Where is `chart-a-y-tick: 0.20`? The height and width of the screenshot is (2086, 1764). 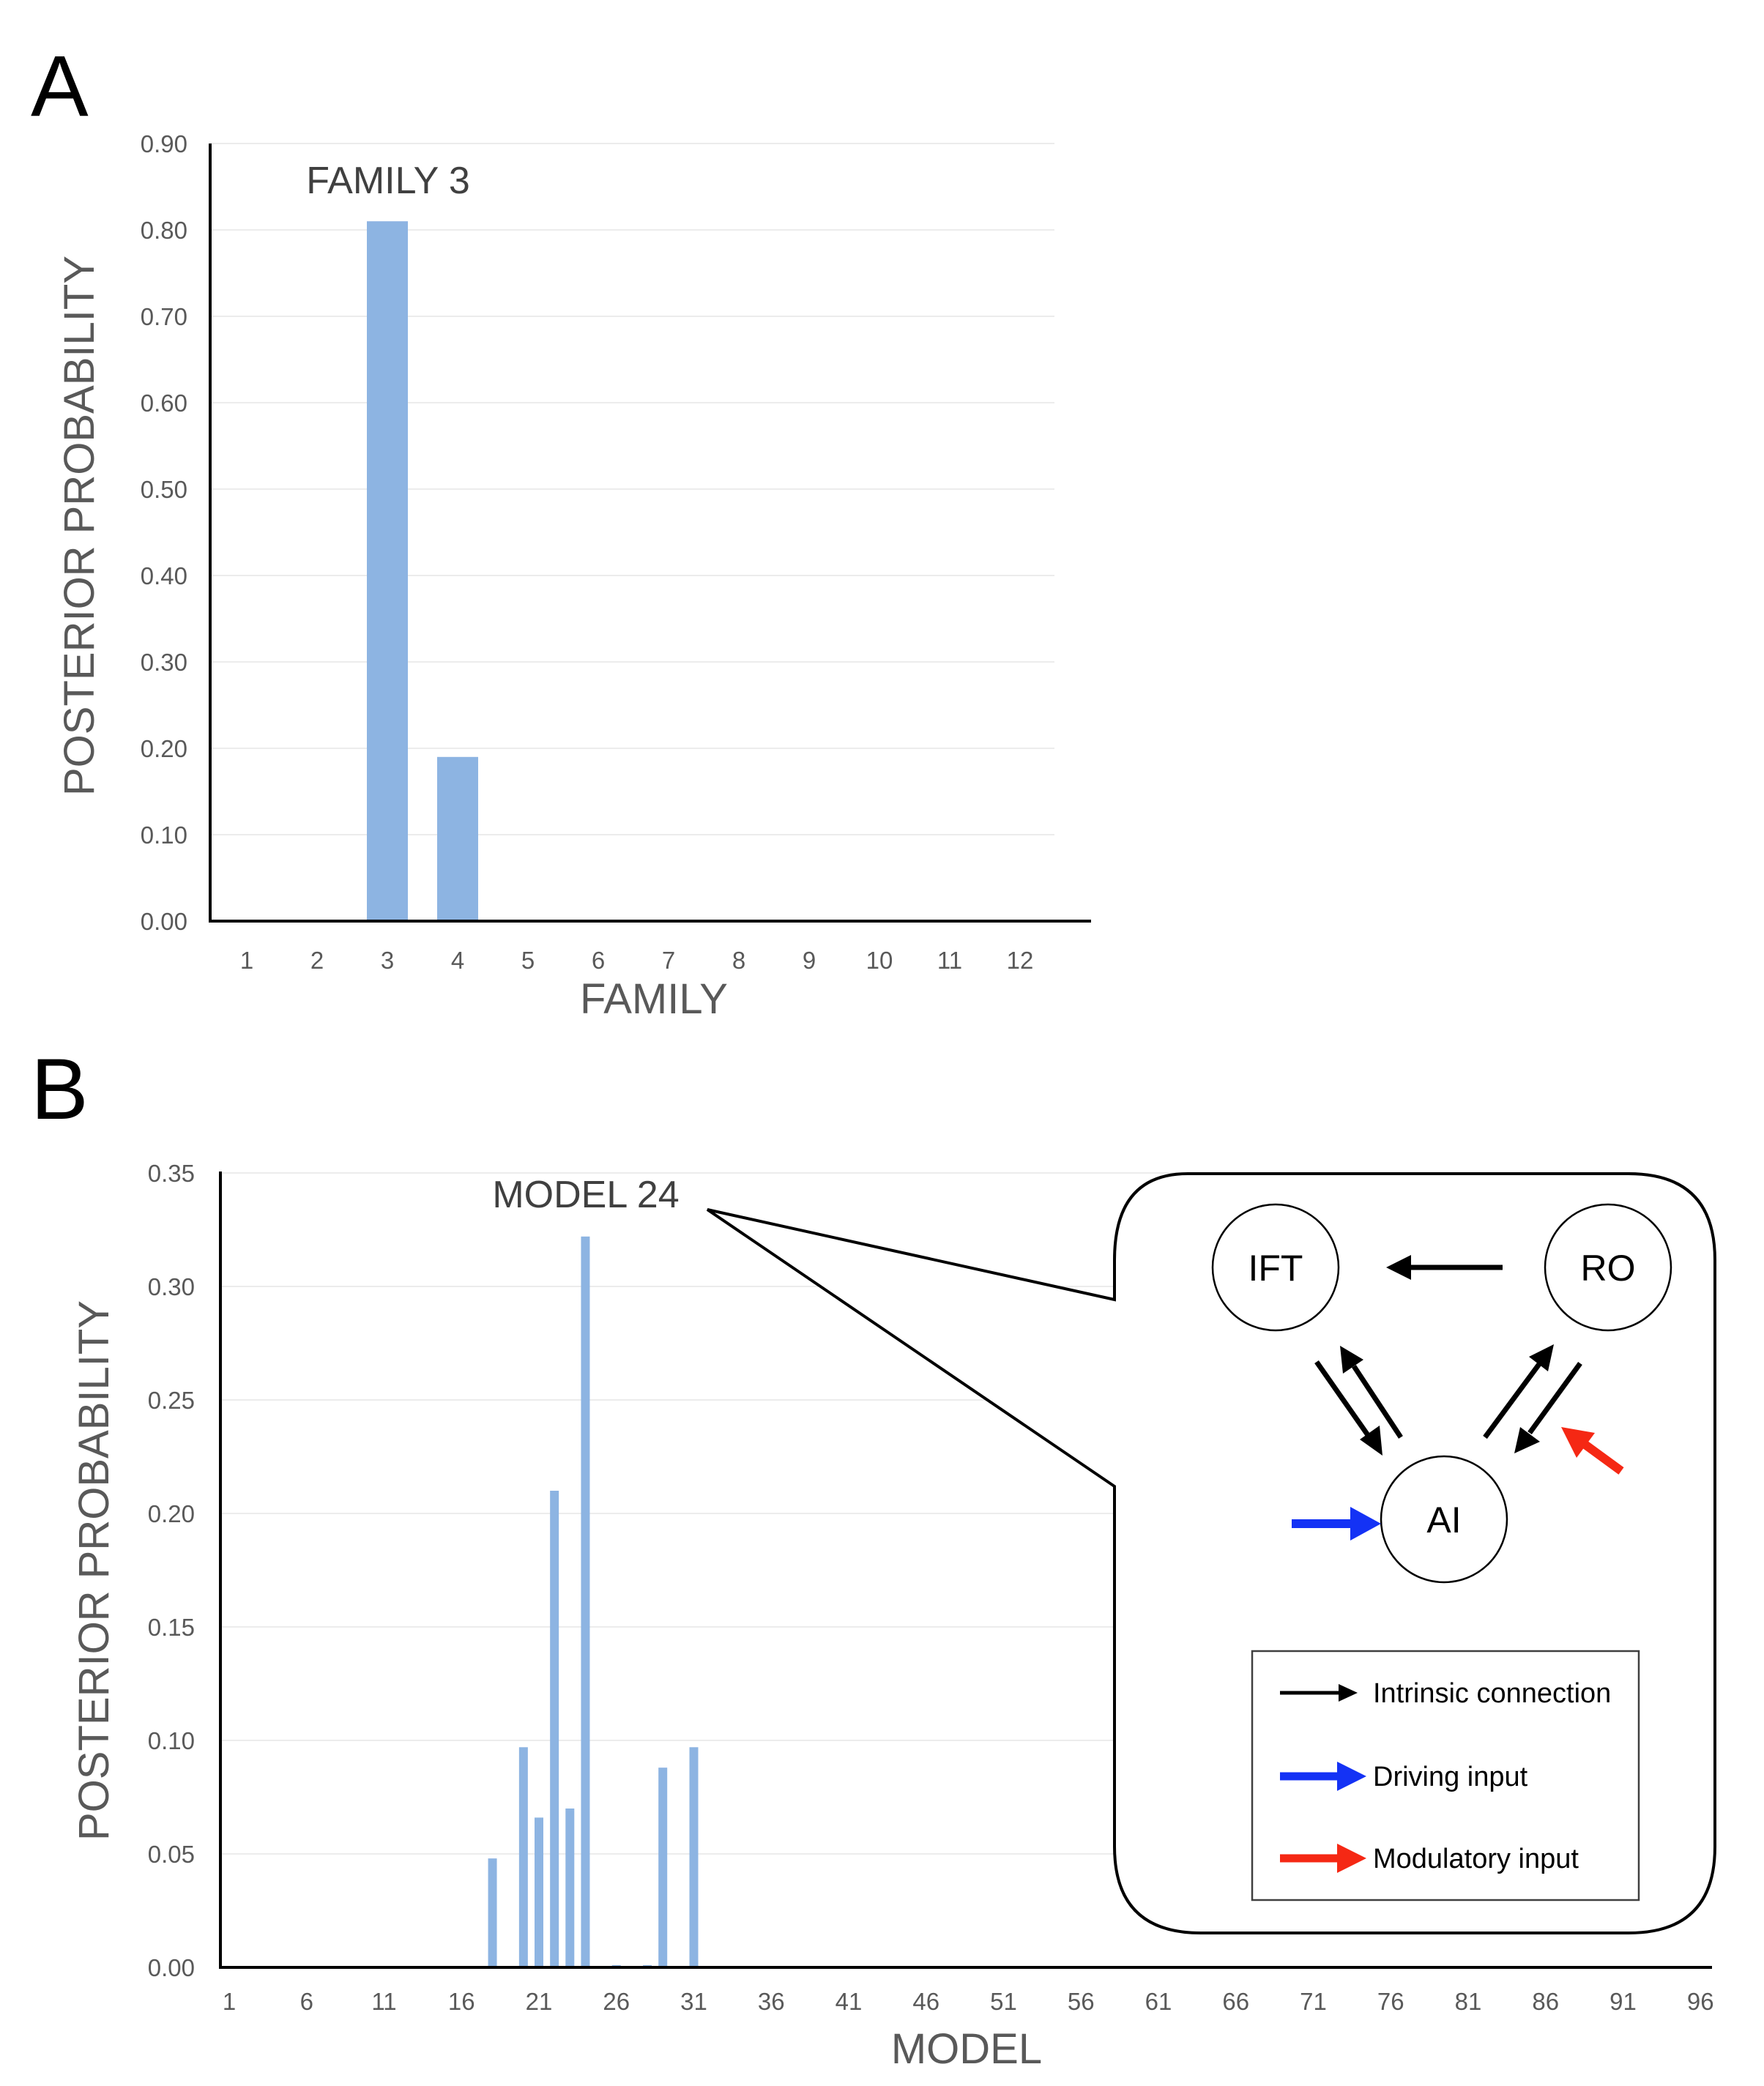 chart-a-y-tick: 0.20 is located at coordinates (164, 748).